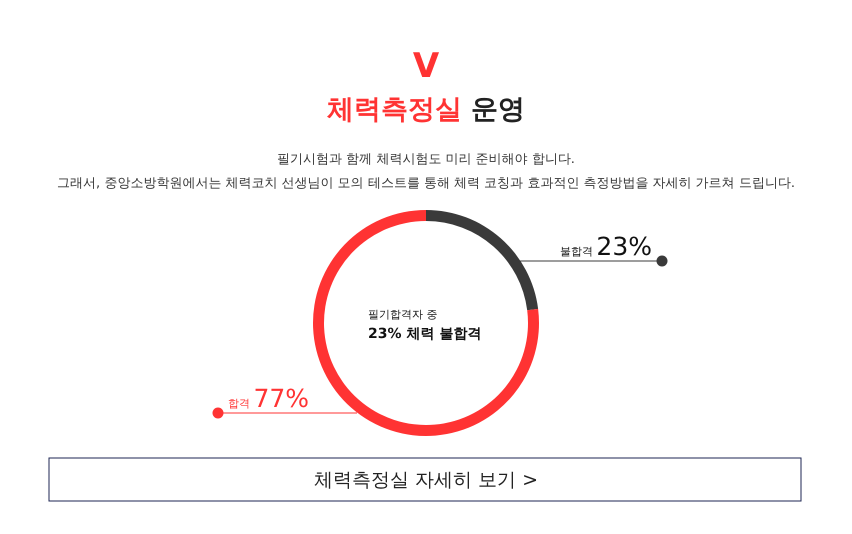 Image resolution: width=852 pixels, height=534 pixels. What do you see at coordinates (426, 109) in the screenshot?
I see `chart-title: 체력측정실 운영` at bounding box center [426, 109].